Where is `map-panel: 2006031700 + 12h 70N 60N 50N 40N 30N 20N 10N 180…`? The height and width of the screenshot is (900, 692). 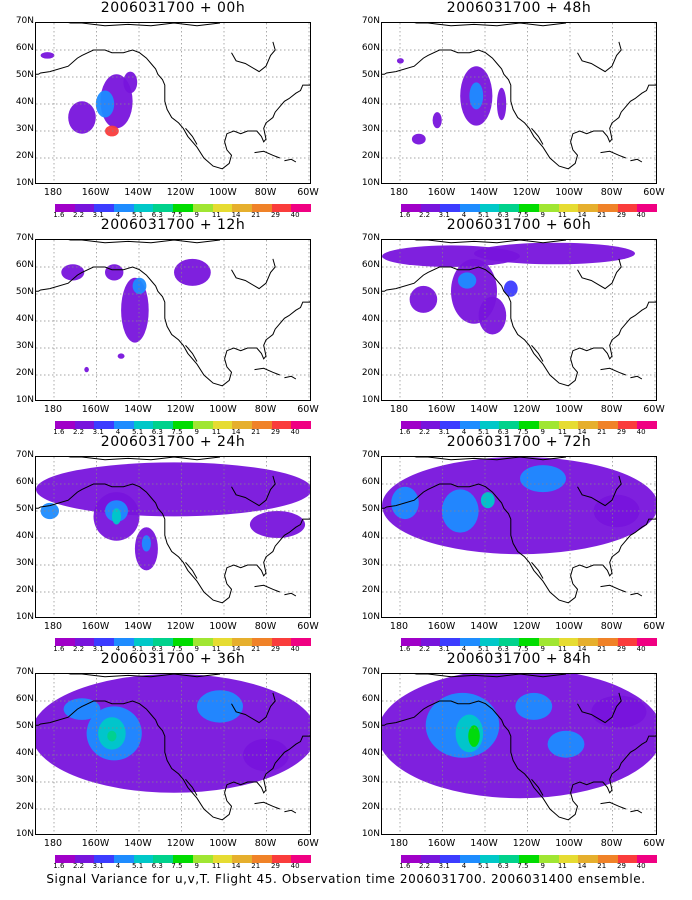 map-panel: 2006031700 + 12h 70N 60N 50N 40N 30N 20N 10N 180… is located at coordinates (173, 326).